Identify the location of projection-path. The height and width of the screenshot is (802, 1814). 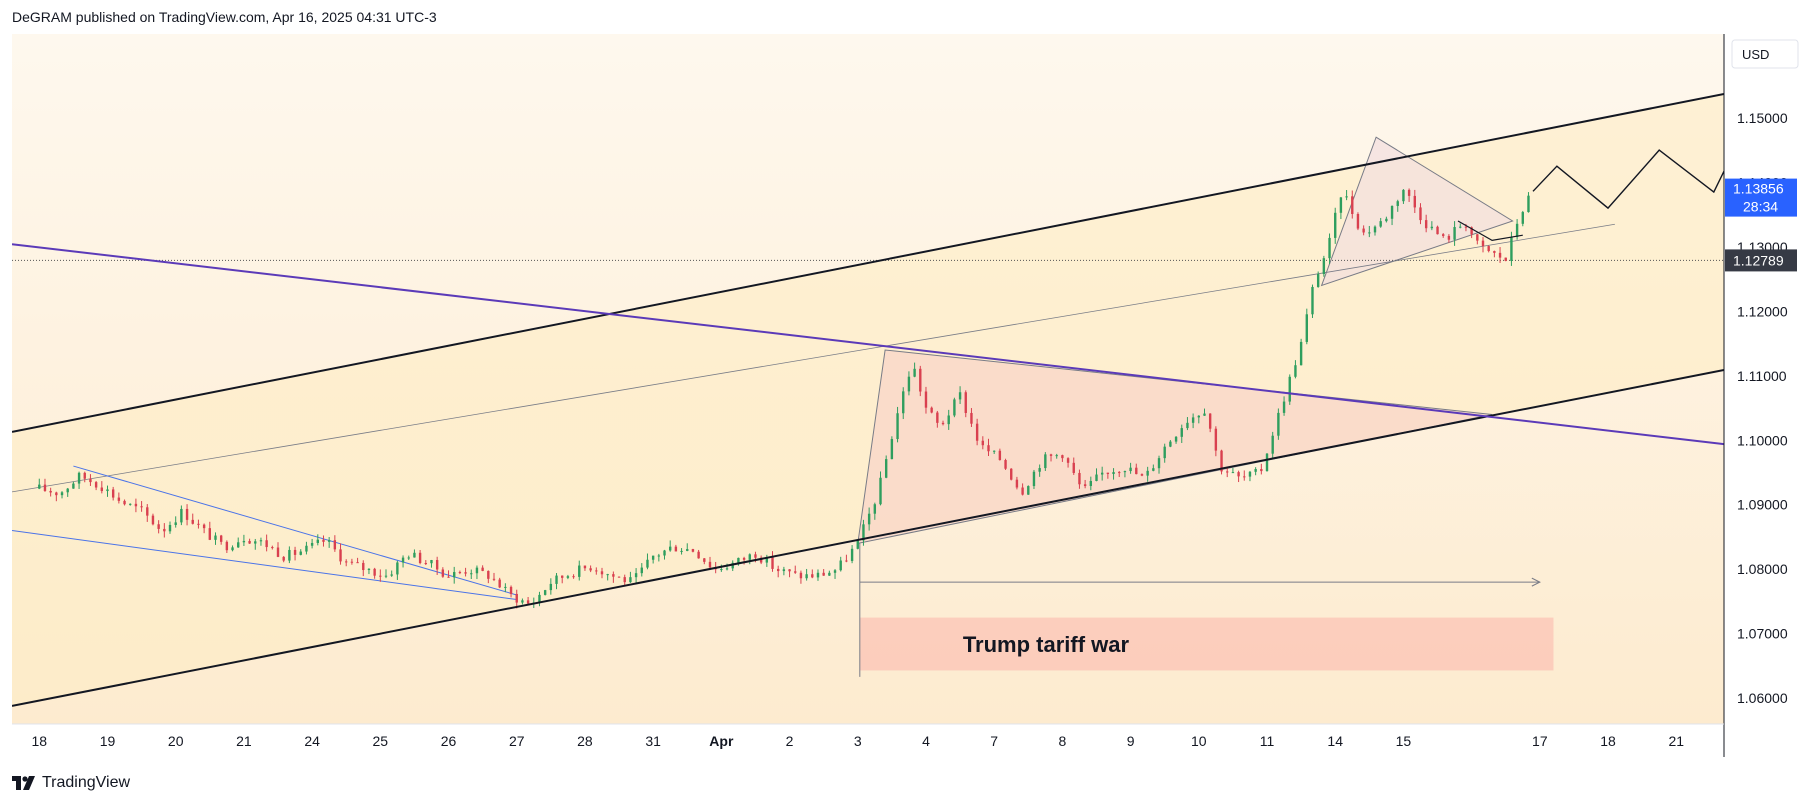
(1645, 156).